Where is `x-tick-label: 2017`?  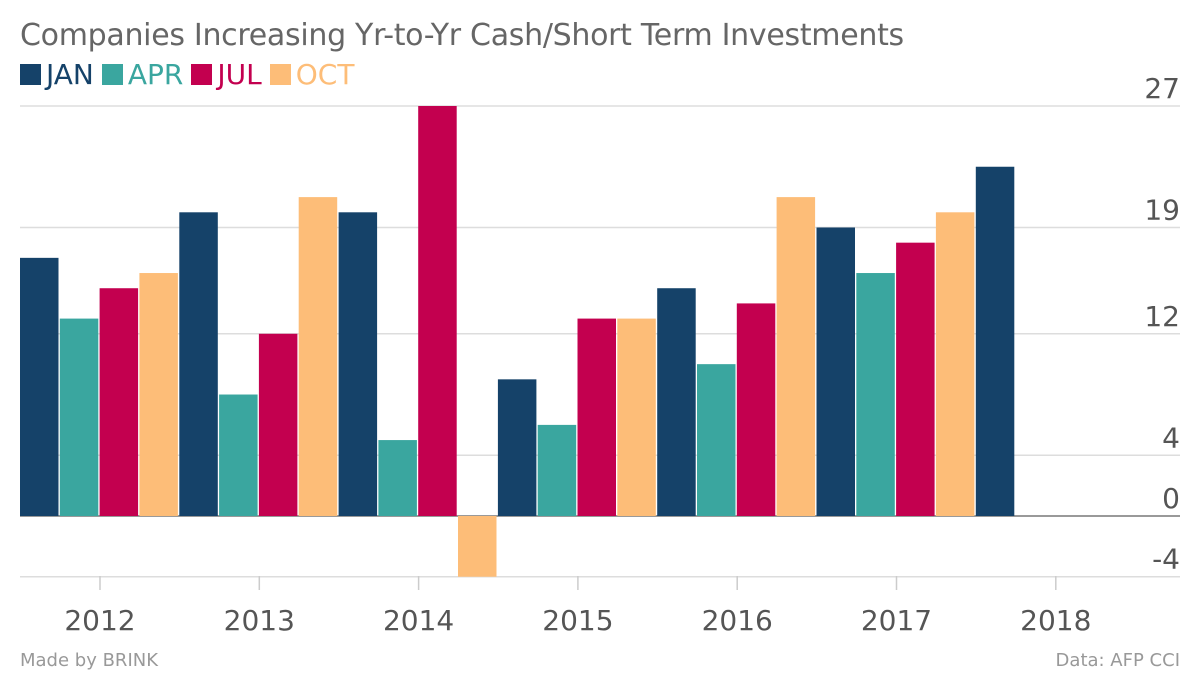
x-tick-label: 2017 is located at coordinates (896, 620).